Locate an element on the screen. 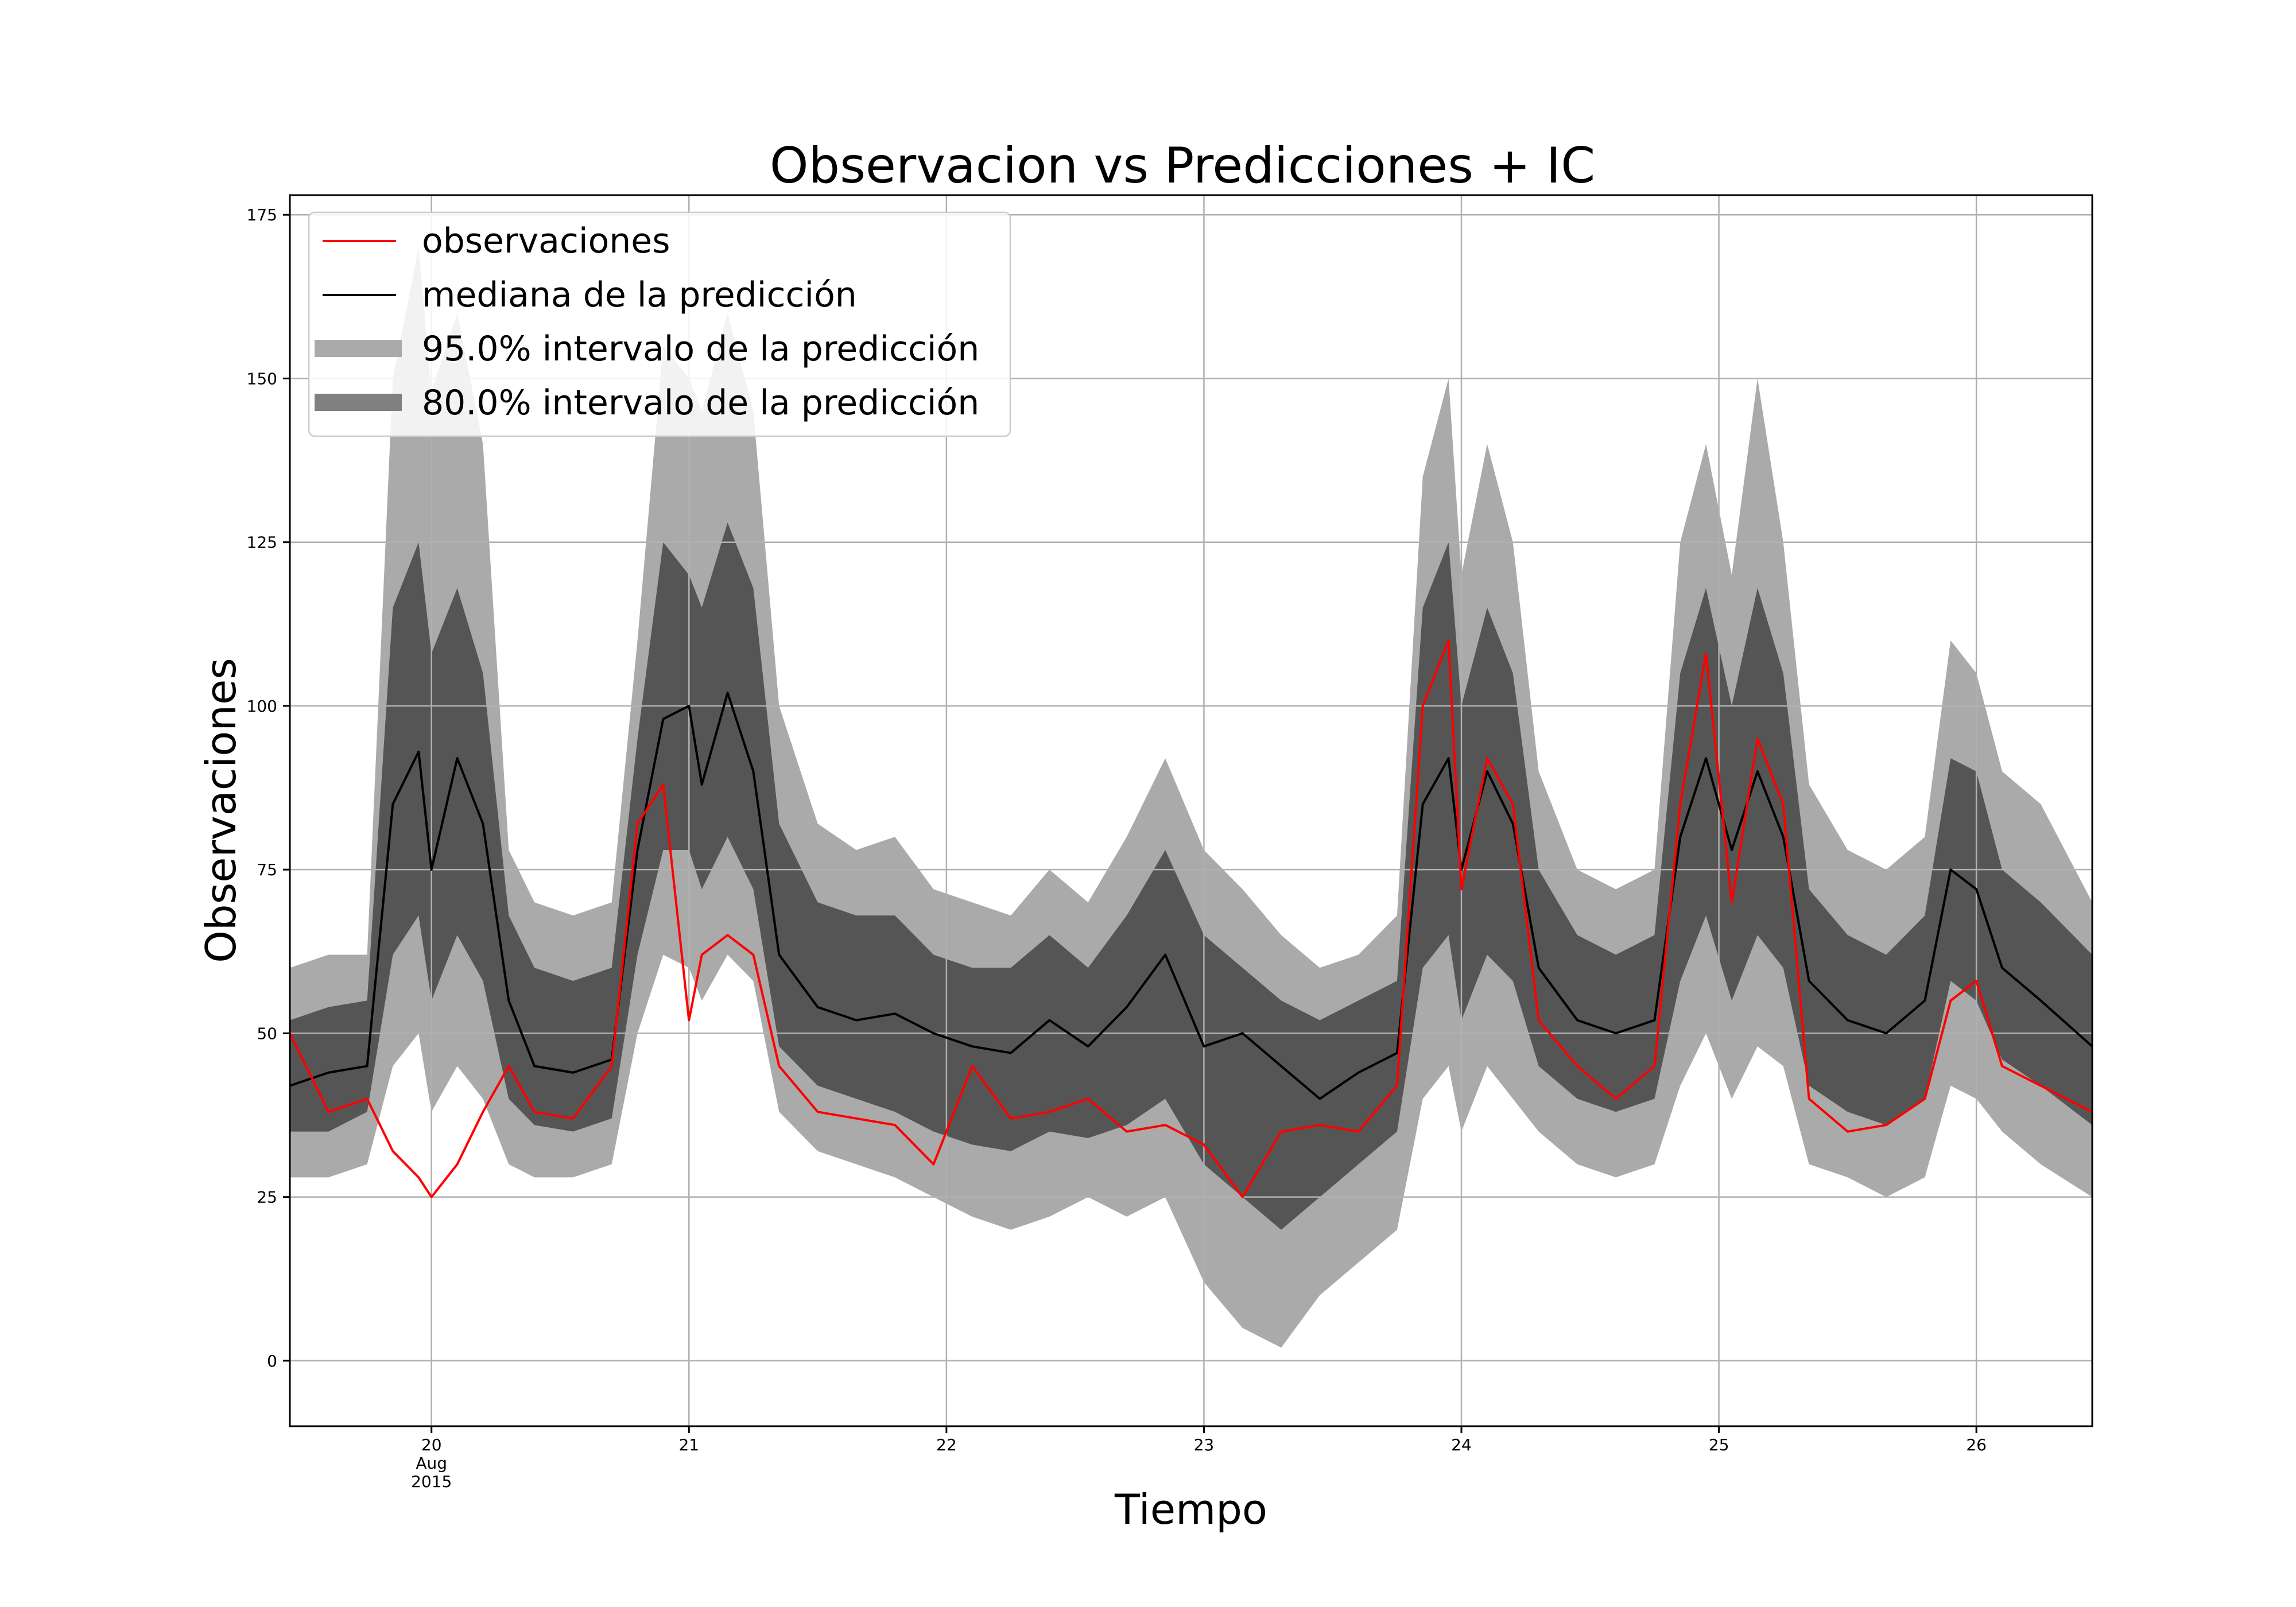 Image resolution: width=2296 pixels, height=1607 pixels. legend-label-mediana: mediana de la predicción is located at coordinates (639, 295).